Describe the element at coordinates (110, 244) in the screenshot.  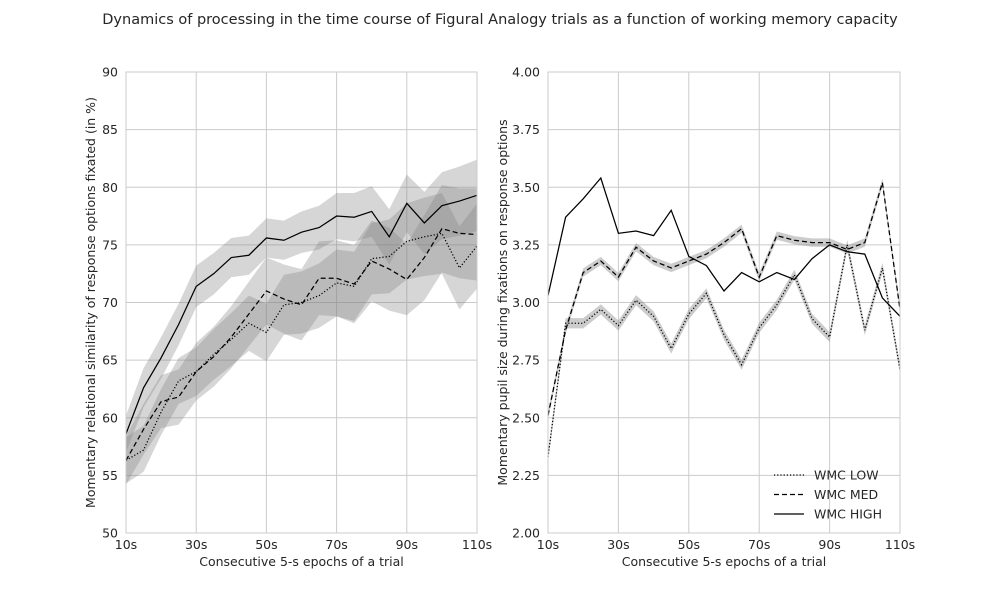
I see `y-tick-label: 75` at that location.